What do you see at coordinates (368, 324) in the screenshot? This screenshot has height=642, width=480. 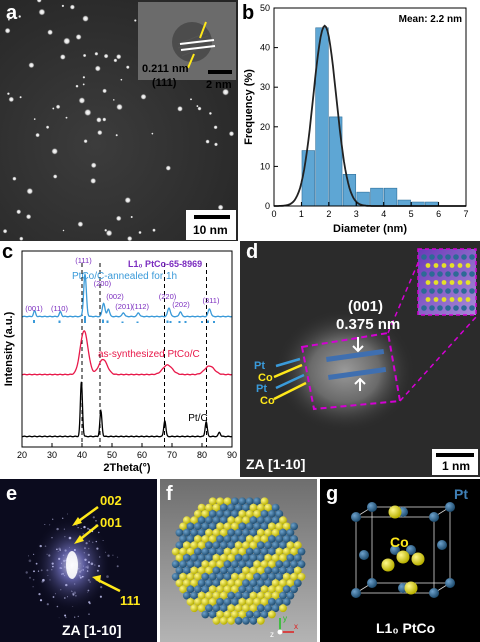 I see `spacing-label: 0.375 nm` at bounding box center [368, 324].